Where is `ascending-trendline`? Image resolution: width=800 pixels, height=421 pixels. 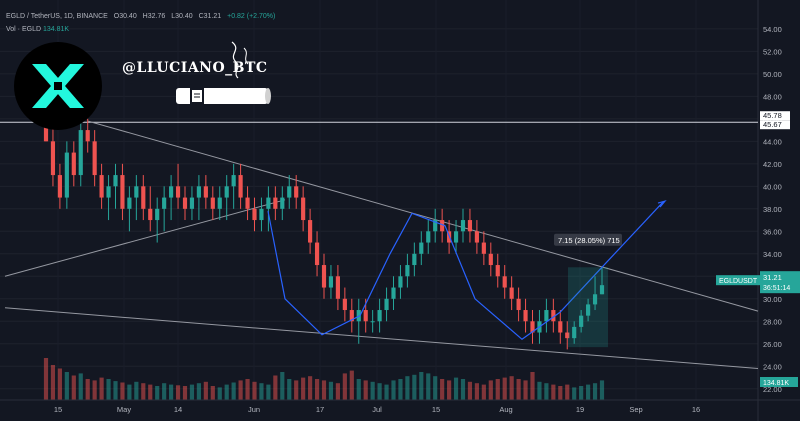
ascending-trendline is located at coordinates (145, 238).